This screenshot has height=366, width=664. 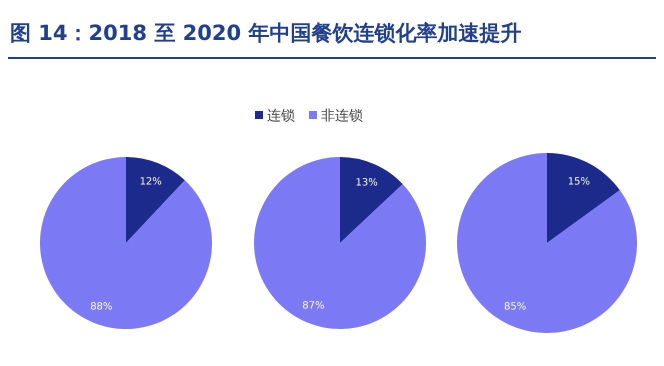 I want to click on data-label: 13%, so click(x=367, y=182).